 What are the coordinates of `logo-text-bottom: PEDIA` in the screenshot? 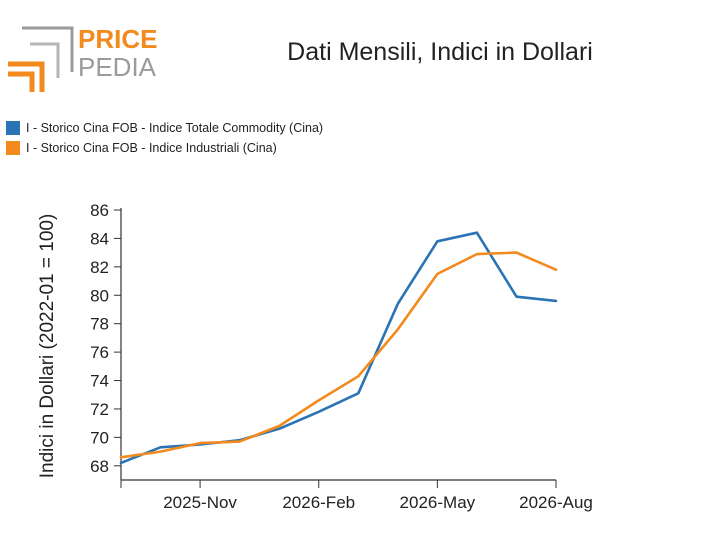 It's located at (117, 67).